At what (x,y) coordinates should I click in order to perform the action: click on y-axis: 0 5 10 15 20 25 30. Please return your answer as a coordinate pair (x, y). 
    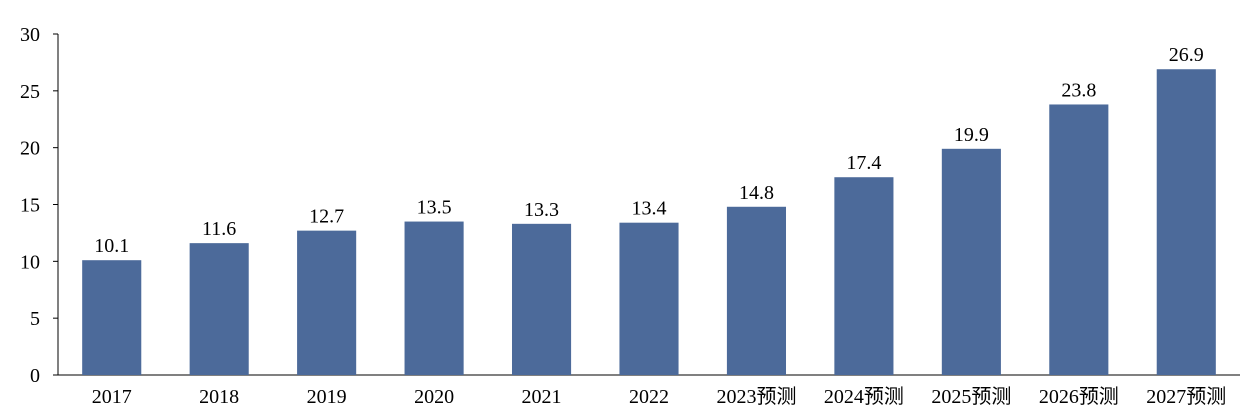
    Looking at the image, I should click on (39, 205).